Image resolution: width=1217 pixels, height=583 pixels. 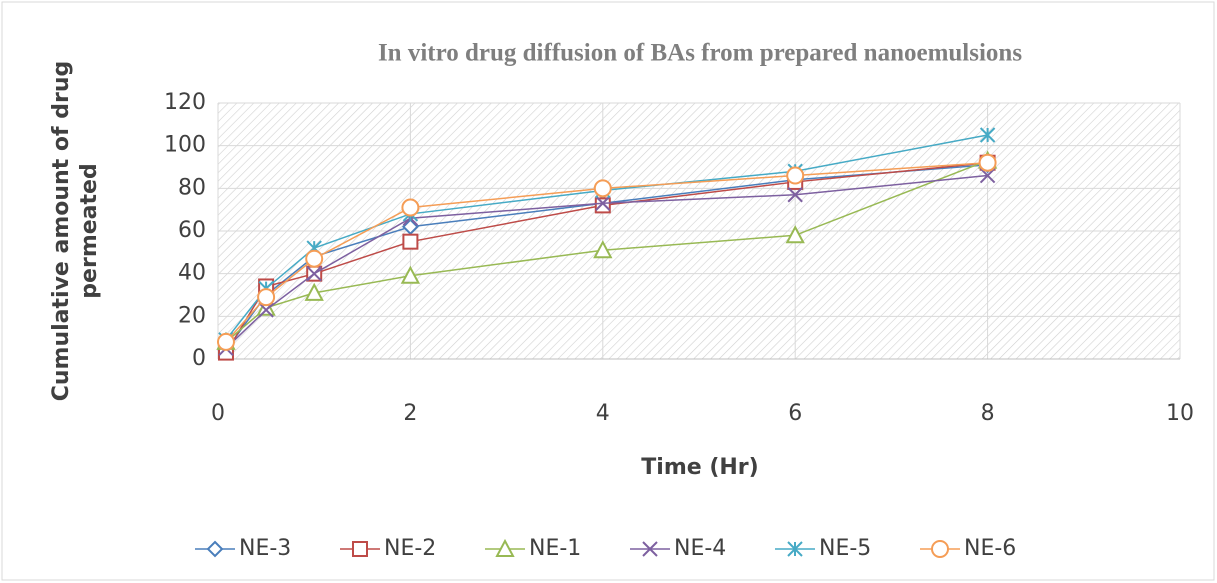 What do you see at coordinates (555, 548) in the screenshot?
I see `legend-label: NE-1` at bounding box center [555, 548].